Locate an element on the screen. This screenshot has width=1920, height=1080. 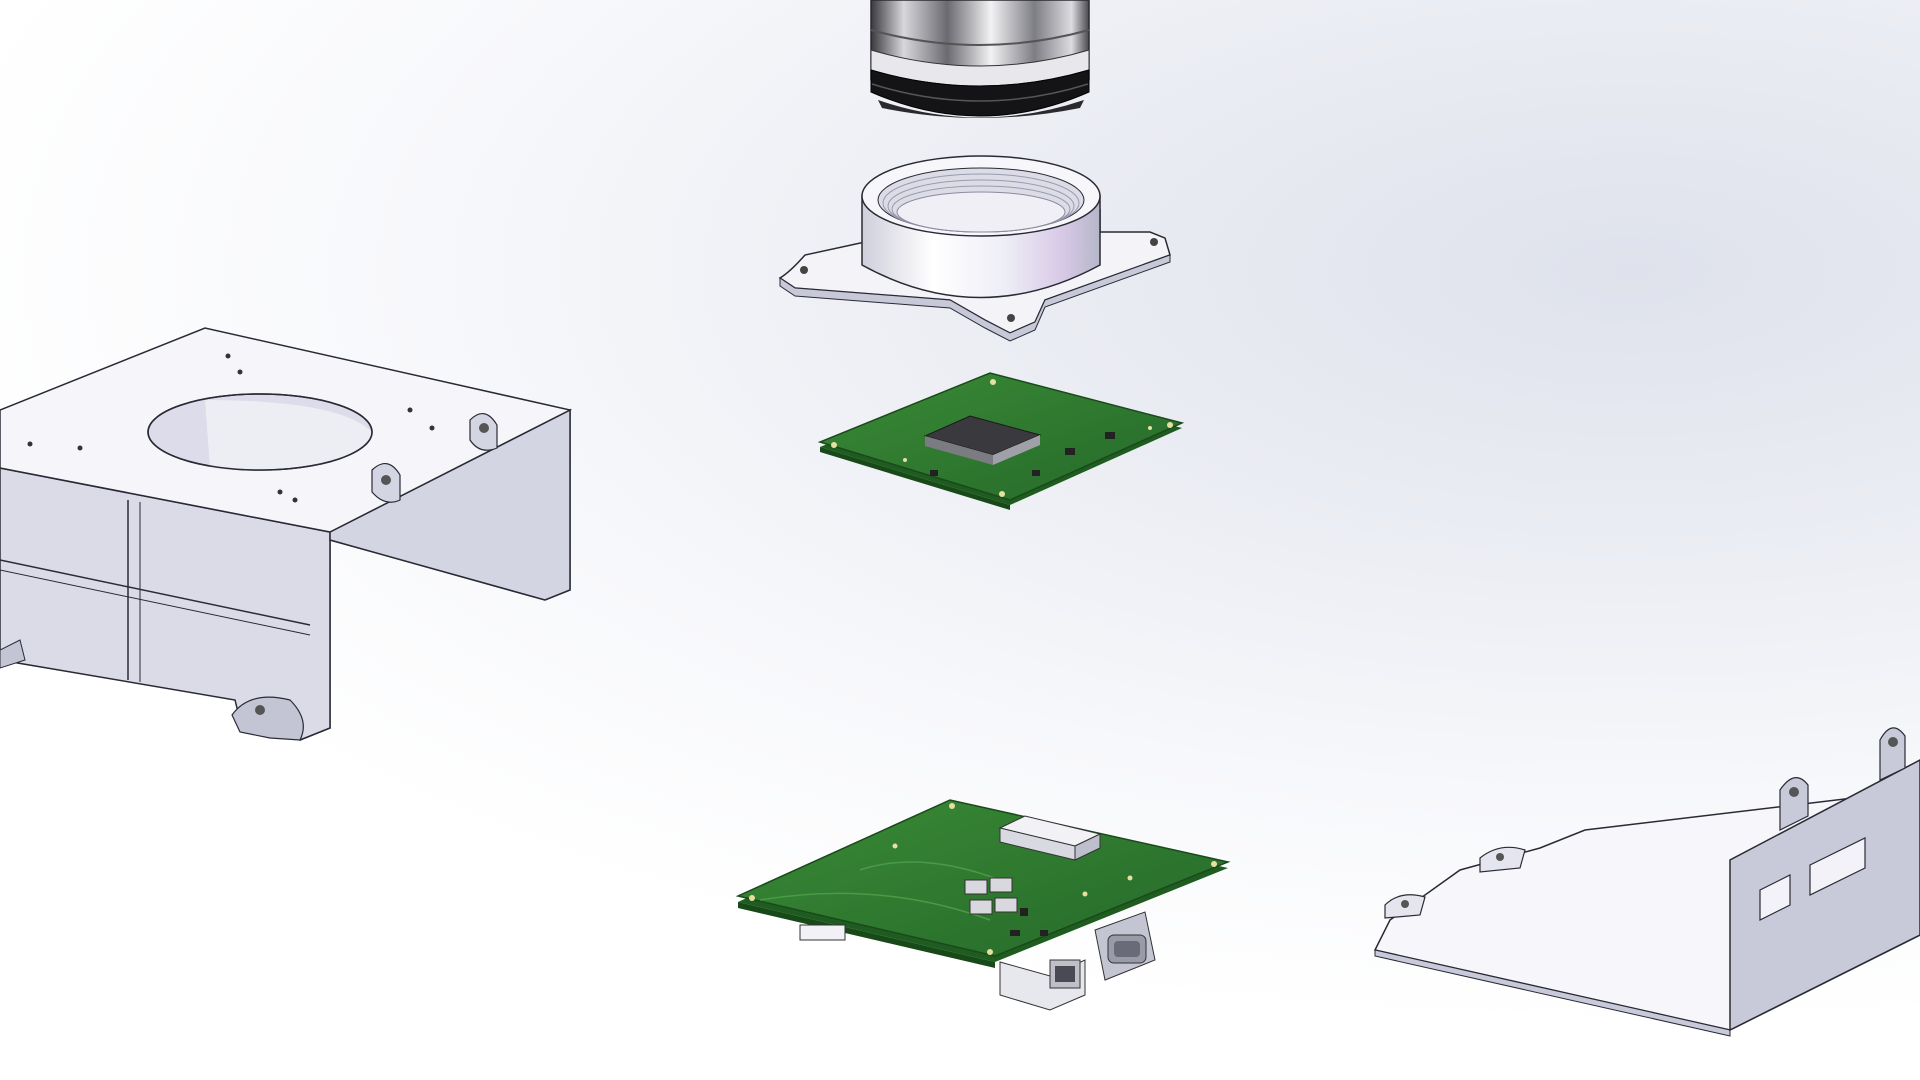
component-cluster is located at coordinates (1006, 906).